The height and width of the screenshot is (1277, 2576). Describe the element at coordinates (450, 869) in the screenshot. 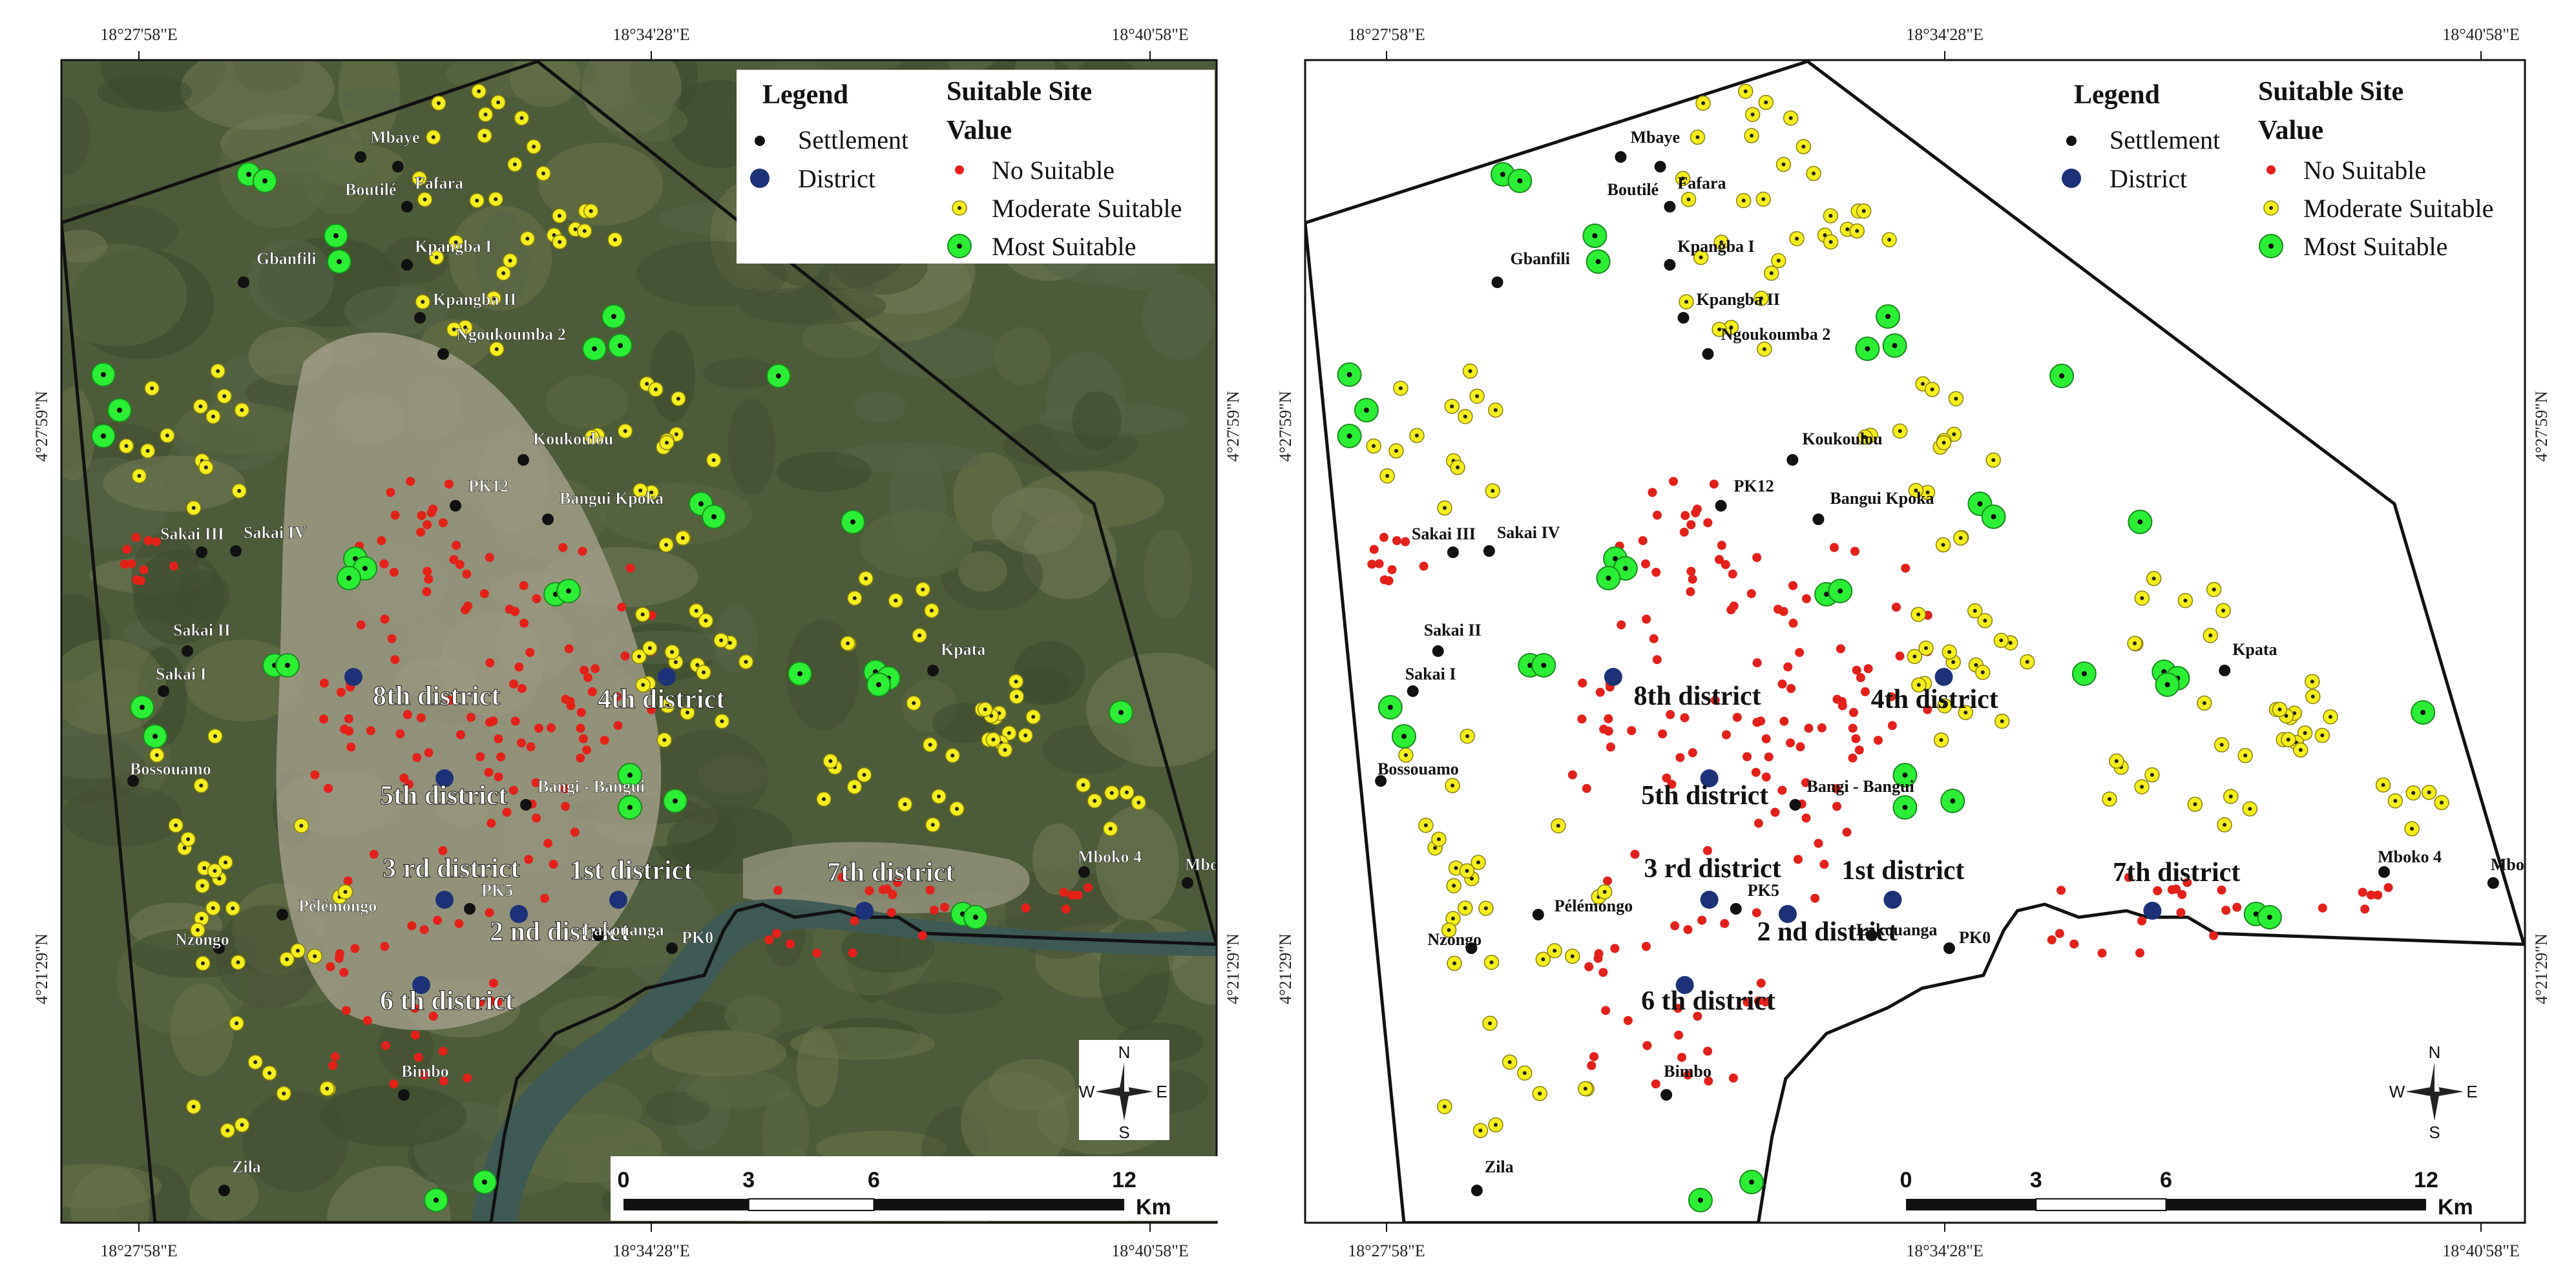

I see `district-label: 3 rd district` at that location.